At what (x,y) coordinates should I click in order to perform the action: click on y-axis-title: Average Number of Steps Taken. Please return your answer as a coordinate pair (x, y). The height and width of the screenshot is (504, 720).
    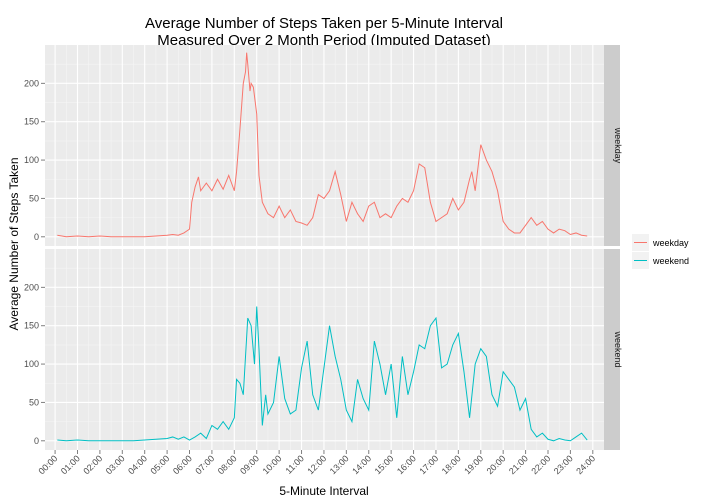
    Looking at the image, I should click on (14, 244).